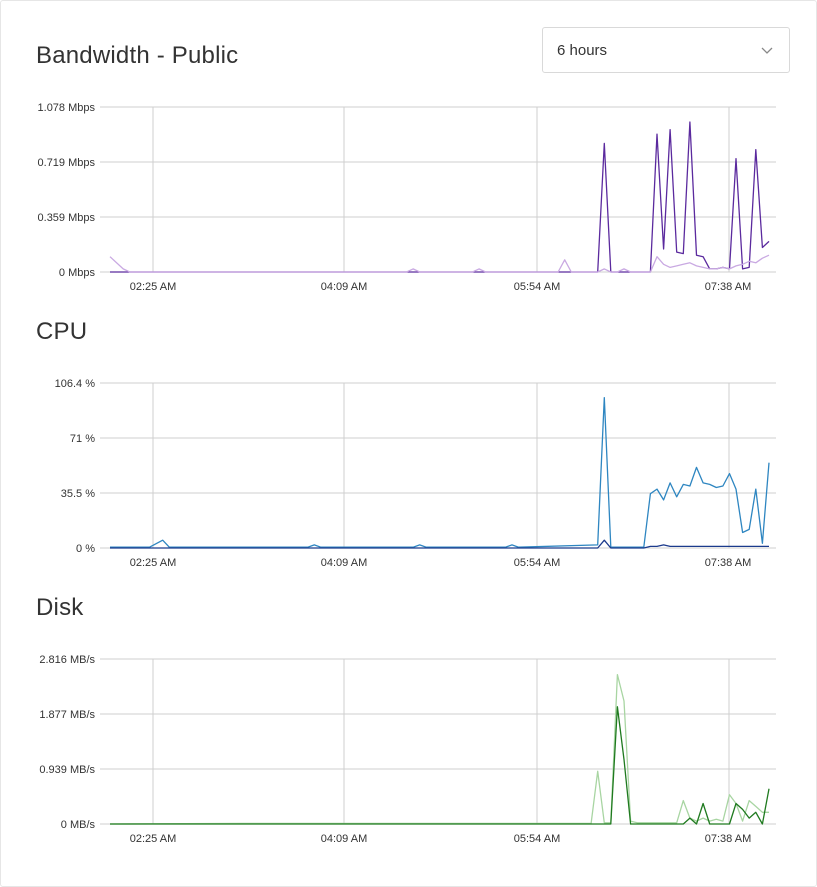  Describe the element at coordinates (537, 287) in the screenshot. I see `bandwidth-xtick-label: 05:54 AM` at that location.